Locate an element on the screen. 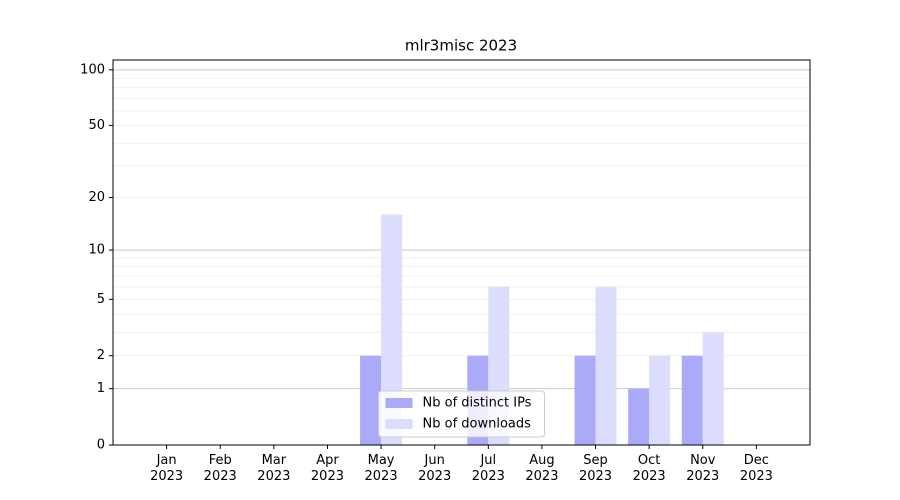  x-tick-label: Apr 2023 is located at coordinates (327, 468).